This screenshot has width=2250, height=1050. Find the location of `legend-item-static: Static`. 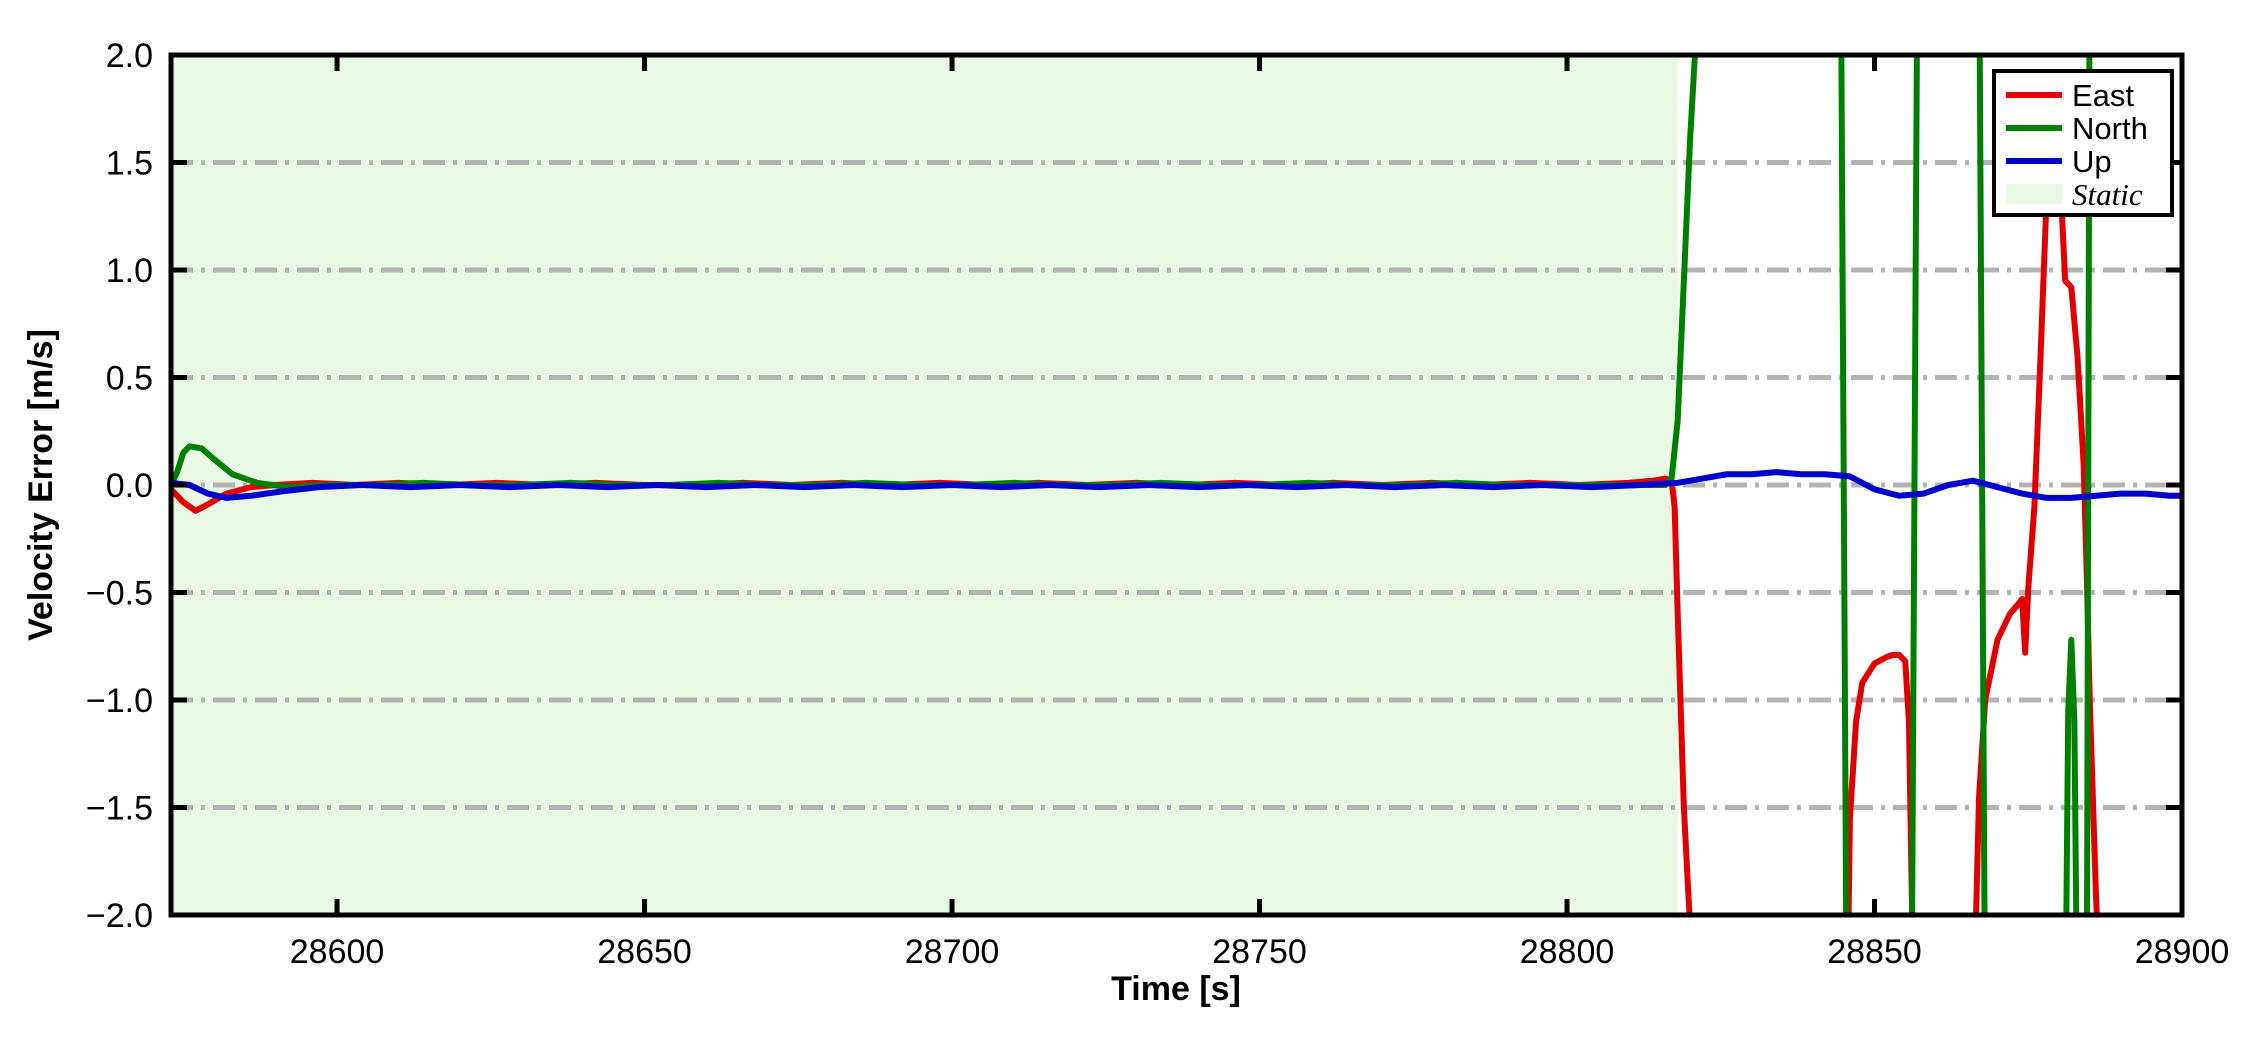

legend-item-static: Static is located at coordinates (2074, 194).